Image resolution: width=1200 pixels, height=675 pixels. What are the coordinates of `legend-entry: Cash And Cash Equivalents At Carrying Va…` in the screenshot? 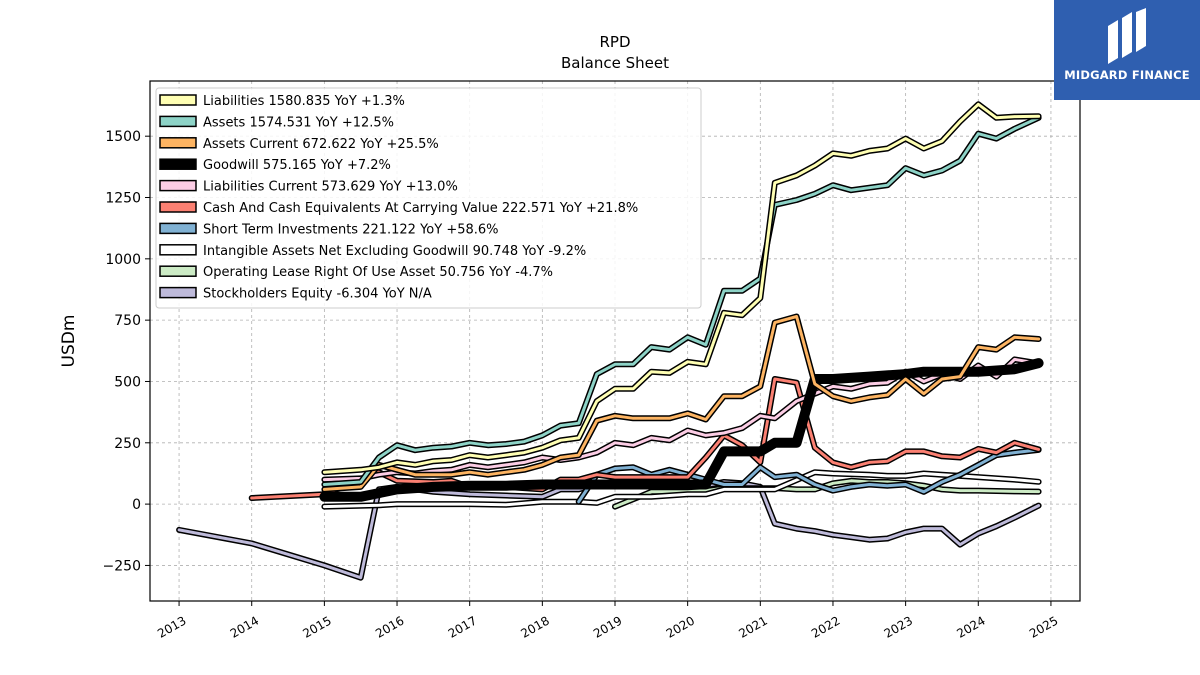 It's located at (420, 208).